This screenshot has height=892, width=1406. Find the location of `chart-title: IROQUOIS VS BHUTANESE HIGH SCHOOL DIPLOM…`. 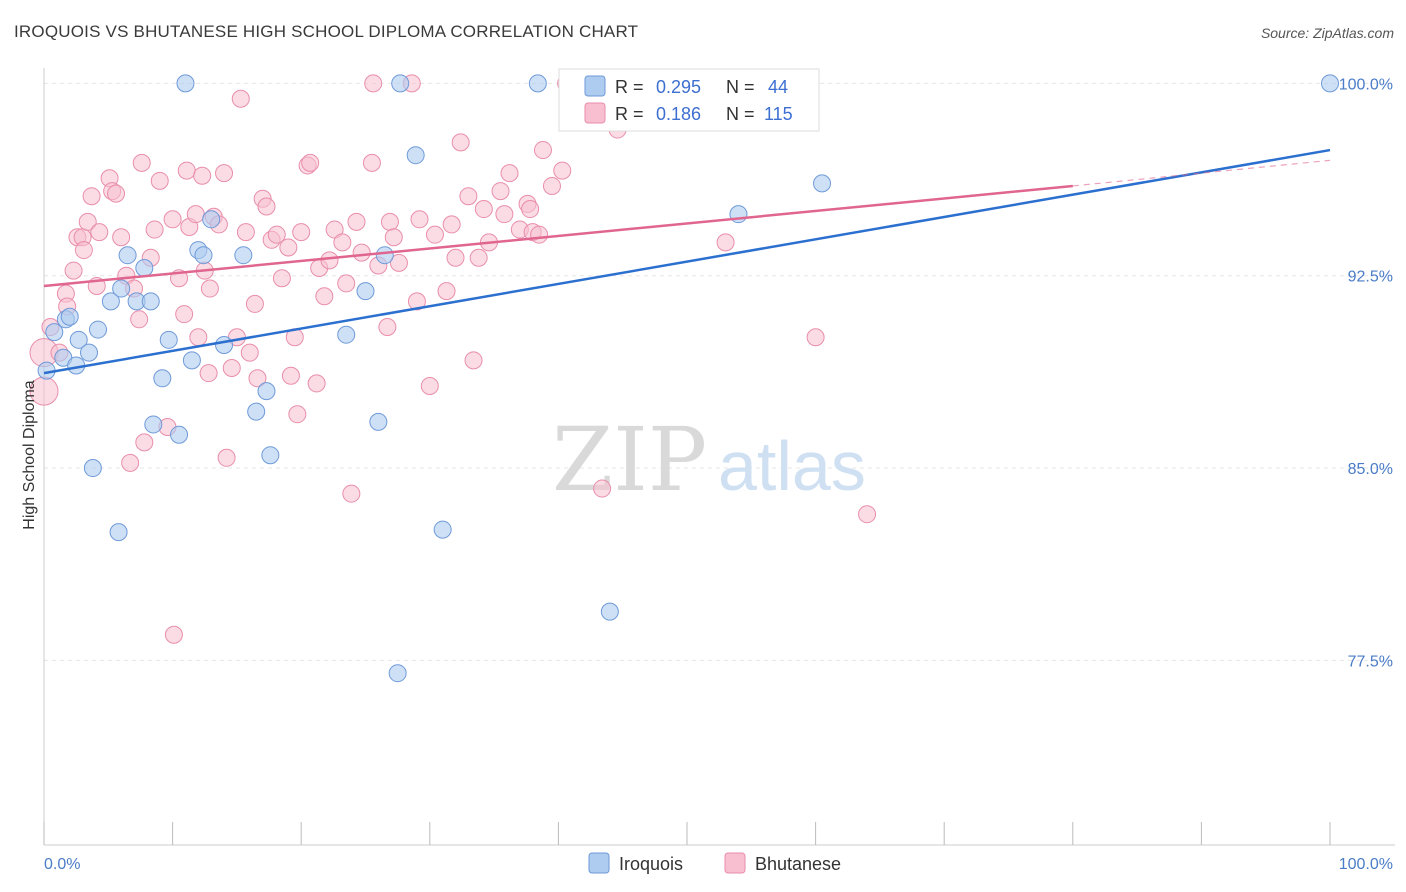

chart-title: IROQUOIS VS BHUTANESE HIGH SCHOOL DIPLOM… is located at coordinates (326, 31).